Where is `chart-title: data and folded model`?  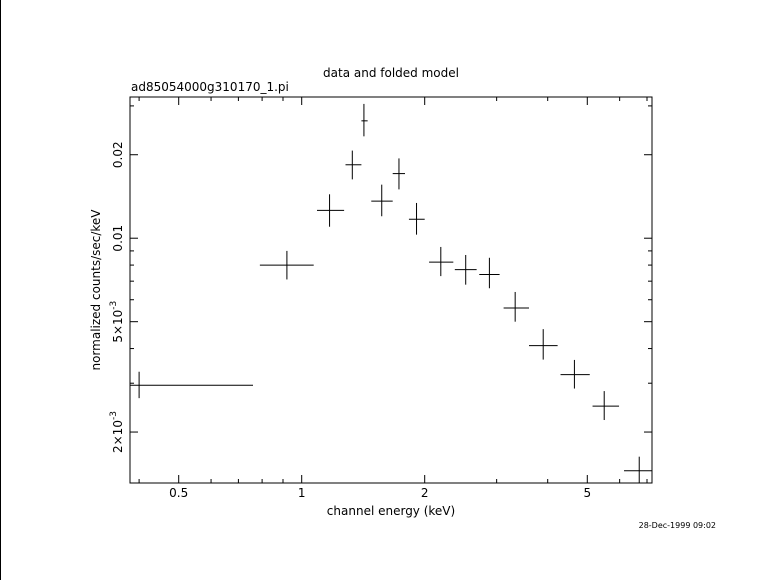
chart-title: data and folded model is located at coordinates (391, 73).